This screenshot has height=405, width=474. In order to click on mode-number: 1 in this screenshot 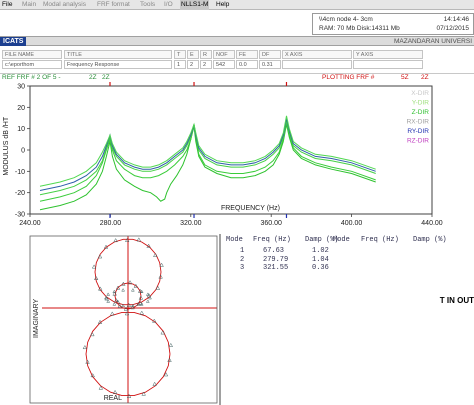, I will do `click(242, 251)`.